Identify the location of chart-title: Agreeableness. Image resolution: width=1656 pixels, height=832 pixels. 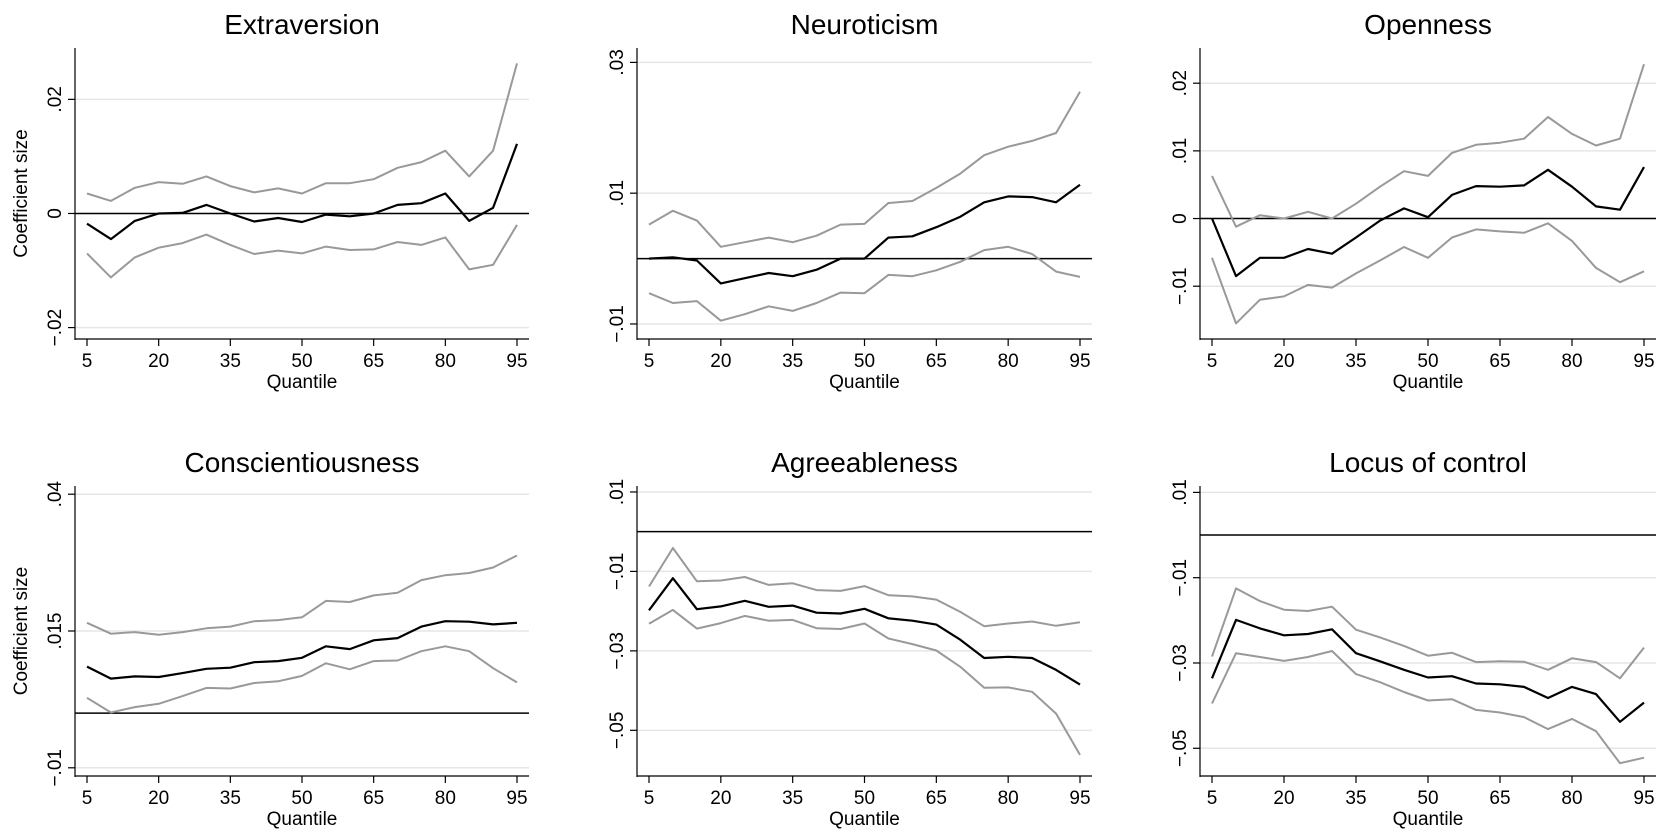
(864, 462).